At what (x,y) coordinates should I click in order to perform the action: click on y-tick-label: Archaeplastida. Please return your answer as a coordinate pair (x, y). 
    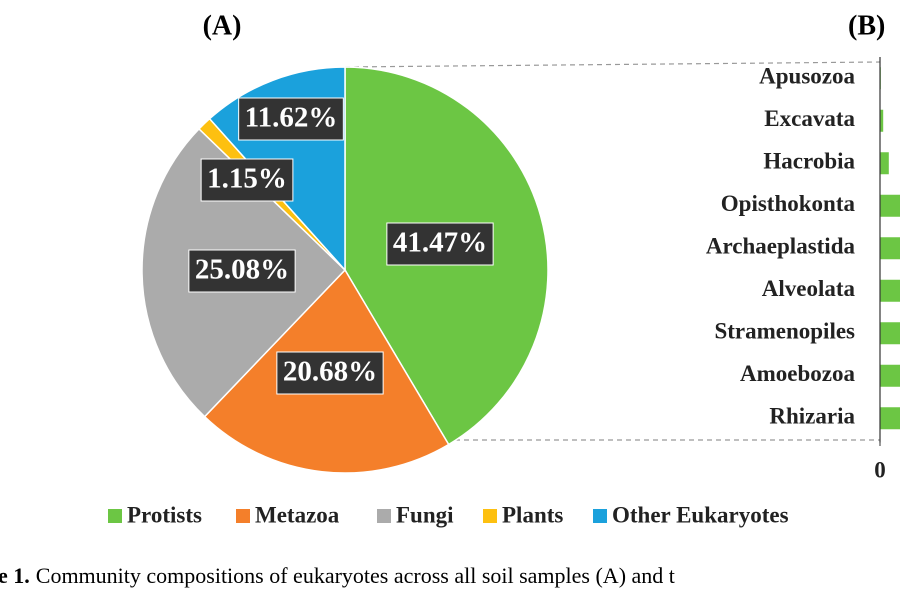
    Looking at the image, I should click on (781, 246).